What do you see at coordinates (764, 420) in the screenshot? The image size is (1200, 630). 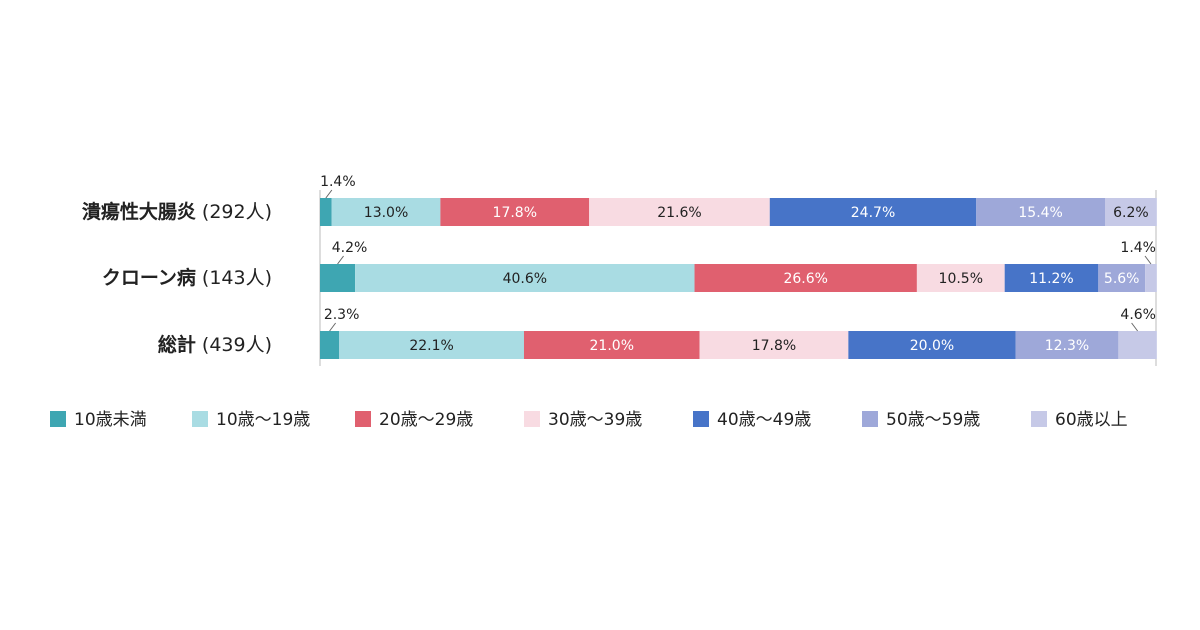 I see `legend-label: 40歳〜49歳` at bounding box center [764, 420].